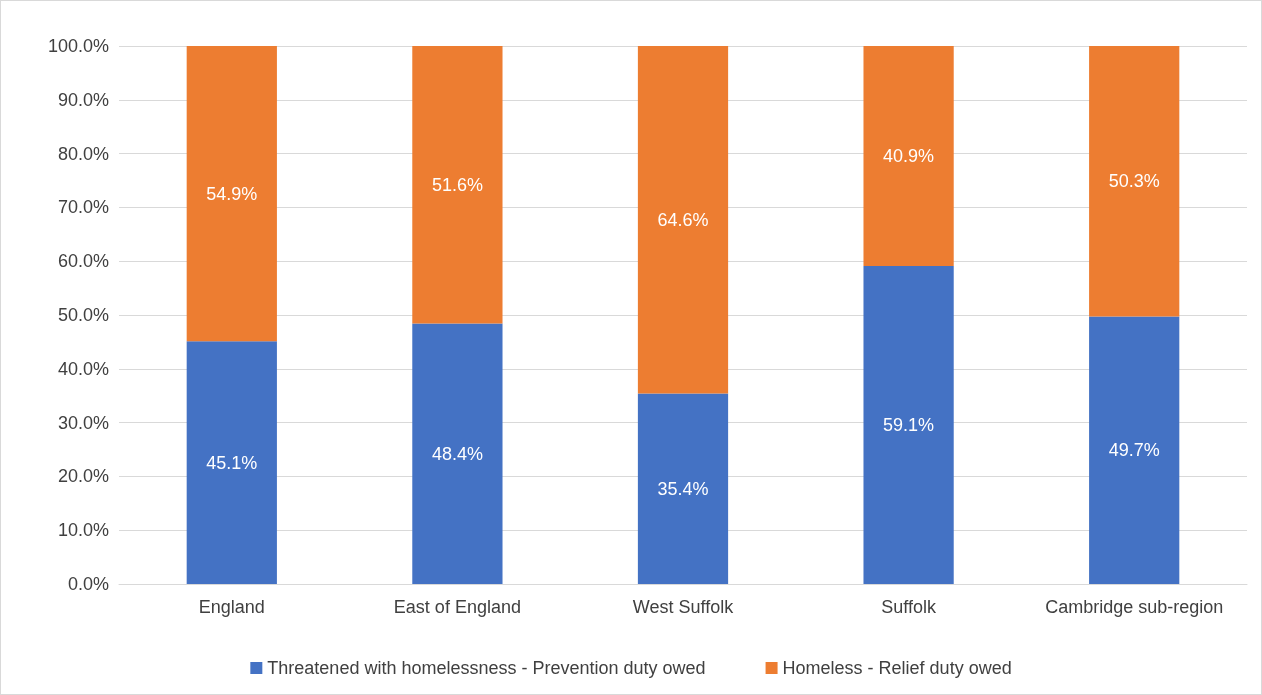  Describe the element at coordinates (683, 607) in the screenshot. I see `x-tick-label: West Suffolk` at that location.